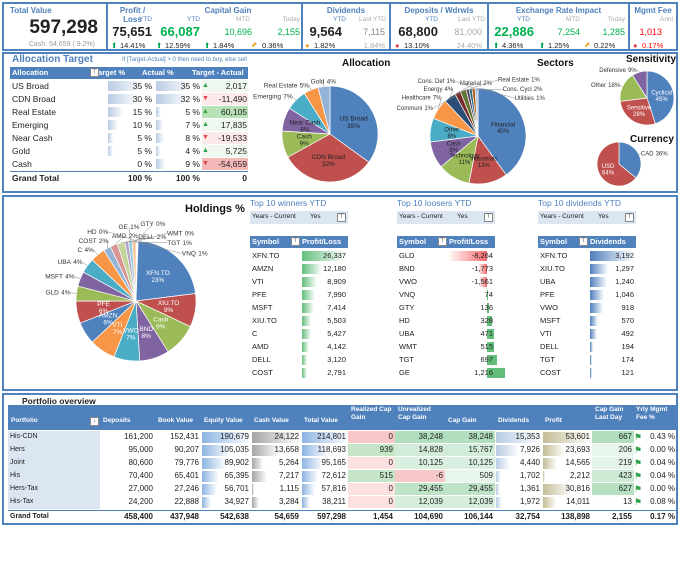 The width and height of the screenshot is (680, 576). Describe the element at coordinates (261, 359) in the screenshot. I see `symbol: DELL` at that location.